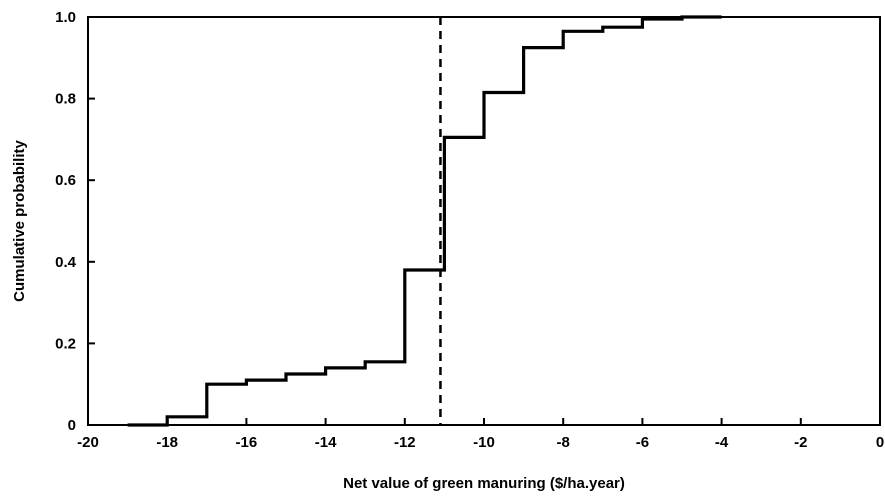 Image resolution: width=885 pixels, height=497 pixels. I want to click on x-tick-label: -20, so click(88, 442).